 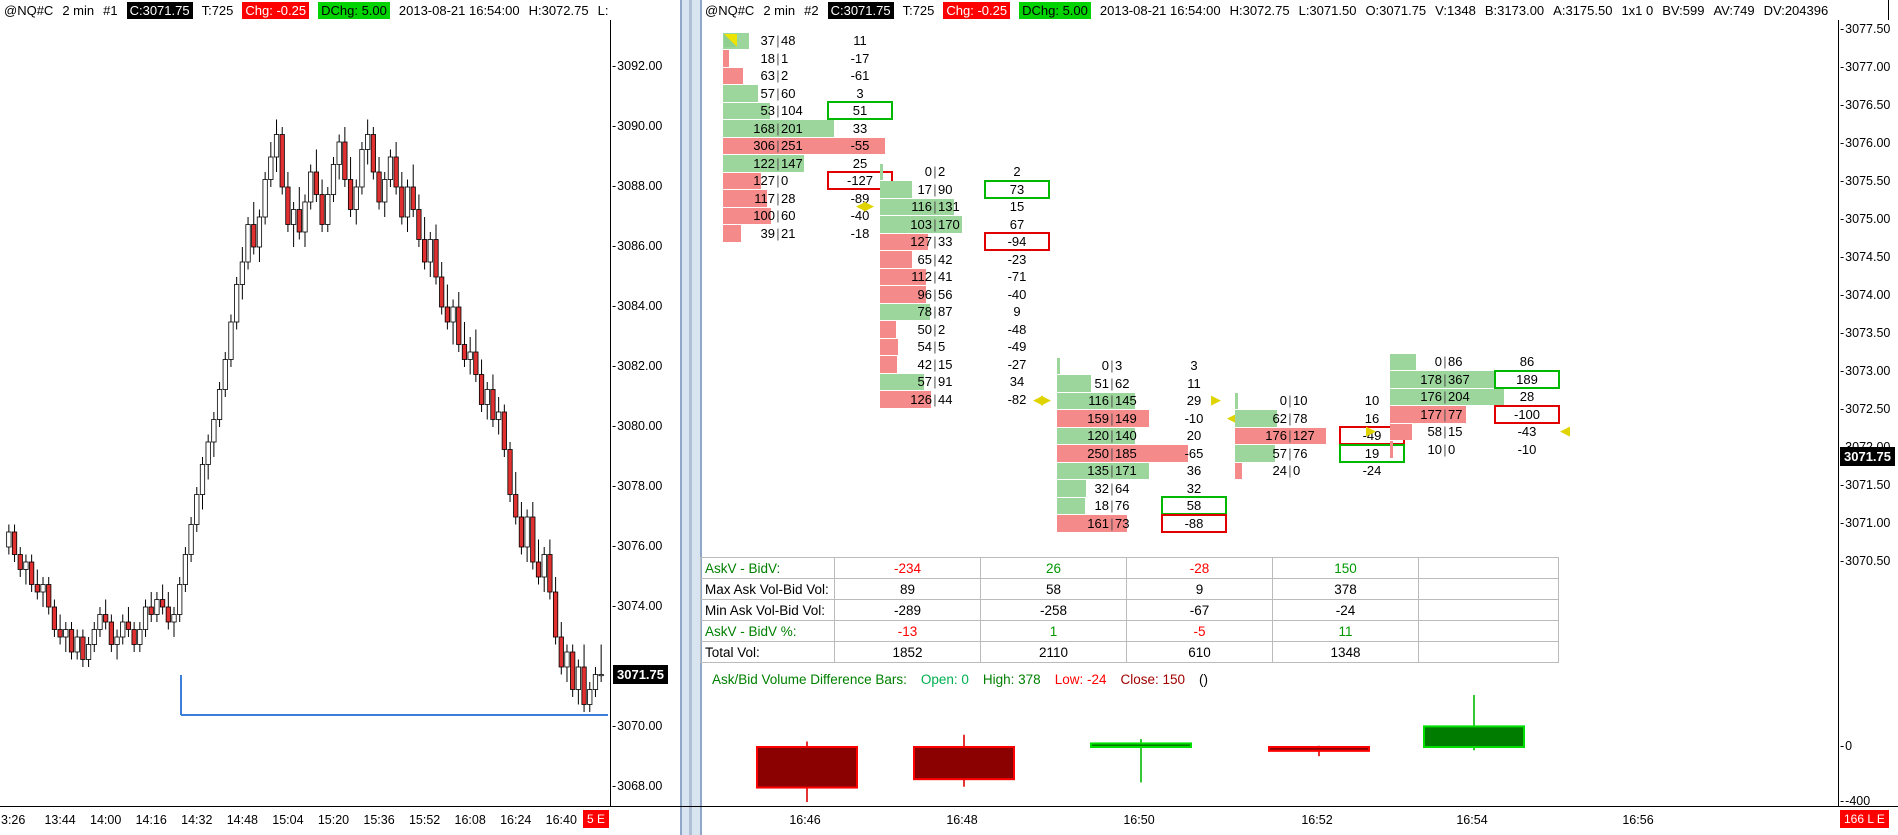 What do you see at coordinates (1345, 589) in the screenshot?
I see `stats-value: 378` at bounding box center [1345, 589].